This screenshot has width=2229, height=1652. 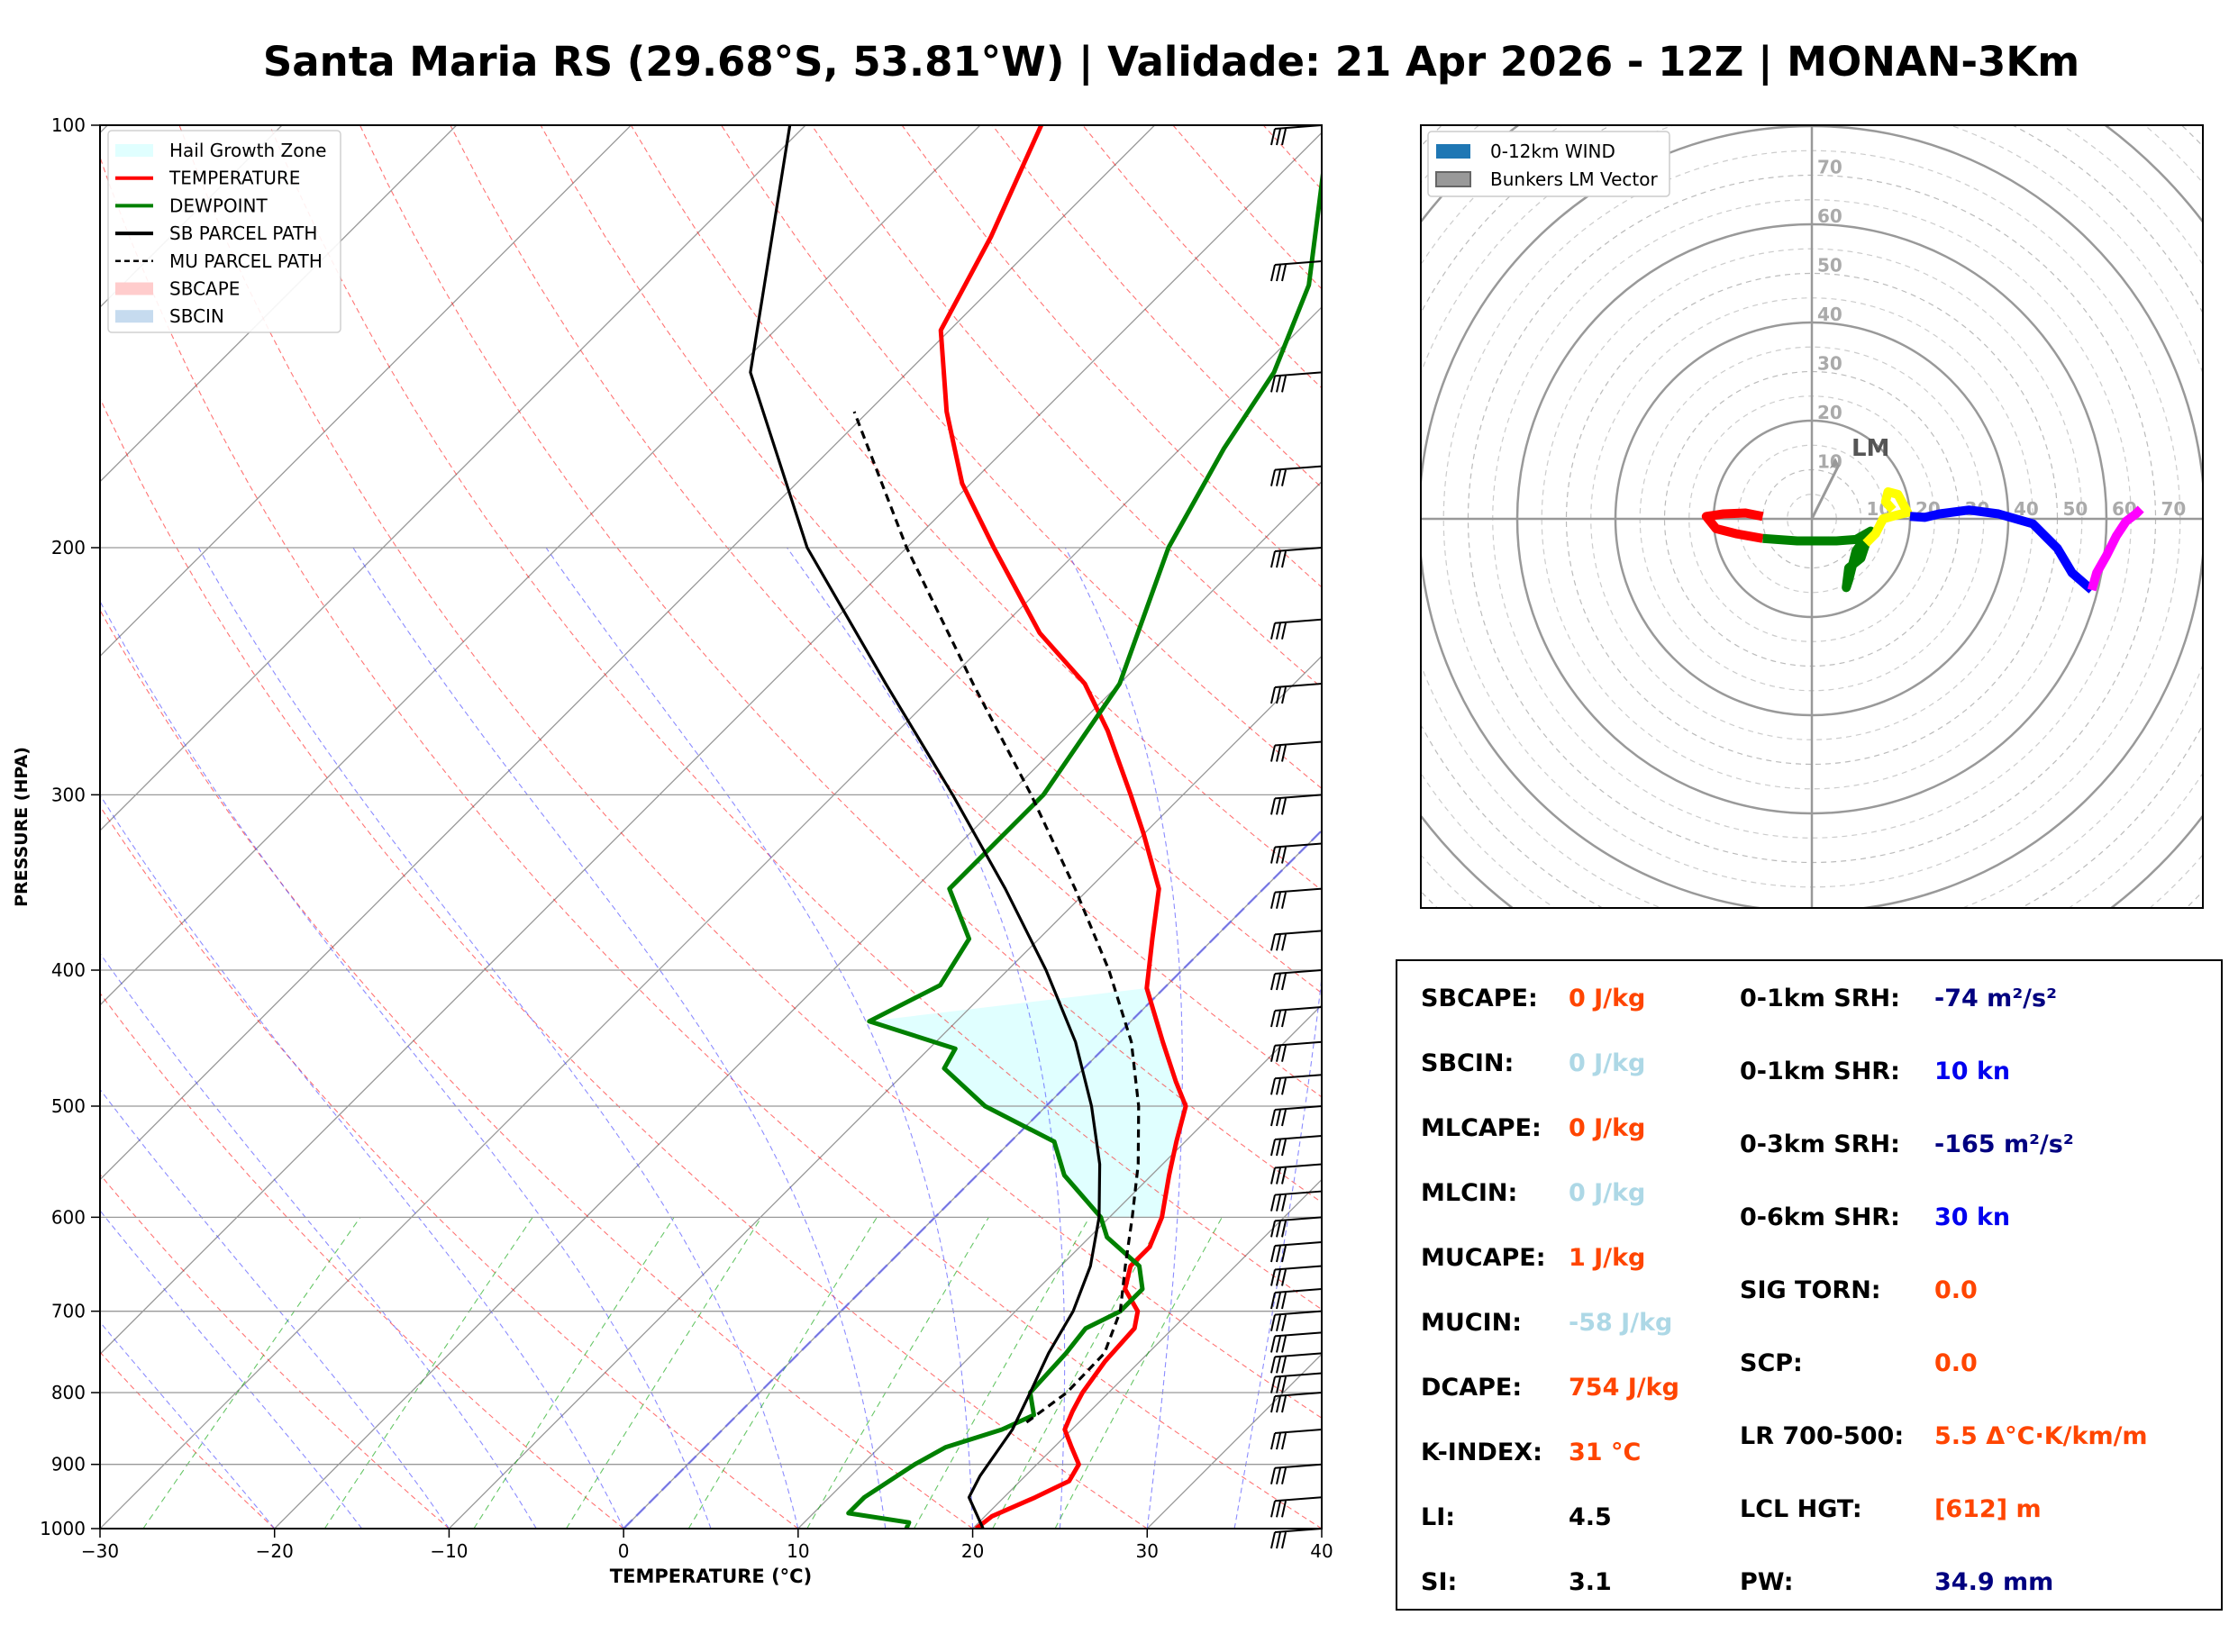 What do you see at coordinates (1820, 998) in the screenshot?
I see `index-label: 0-1km SRH:` at bounding box center [1820, 998].